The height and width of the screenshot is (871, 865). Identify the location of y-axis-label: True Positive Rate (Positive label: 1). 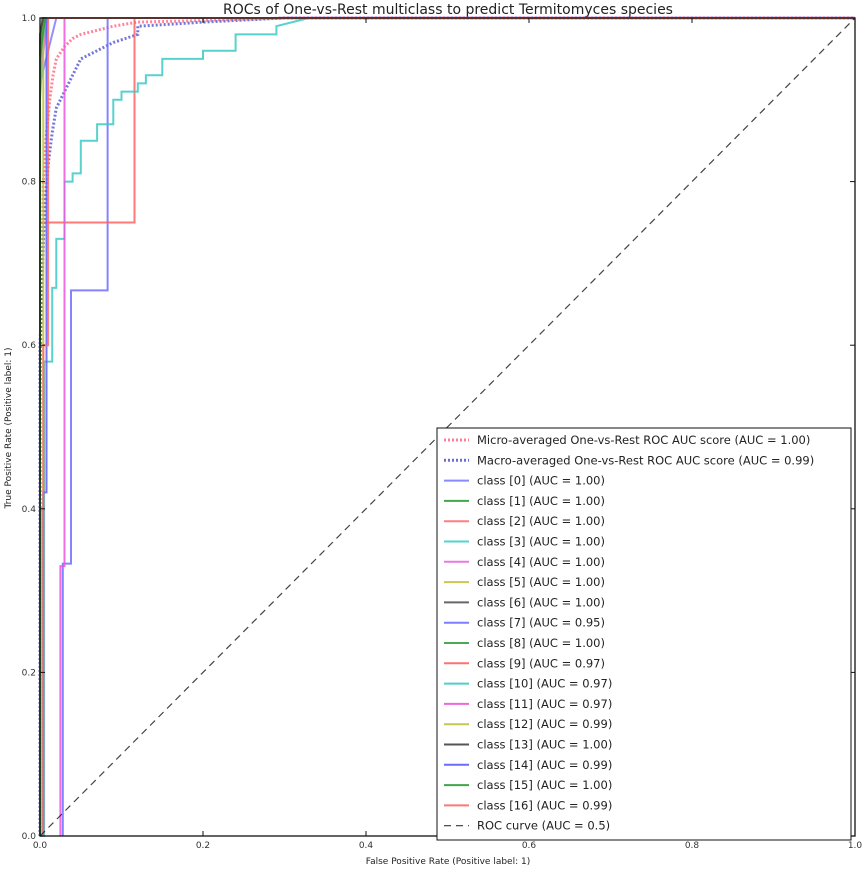
(9, 429).